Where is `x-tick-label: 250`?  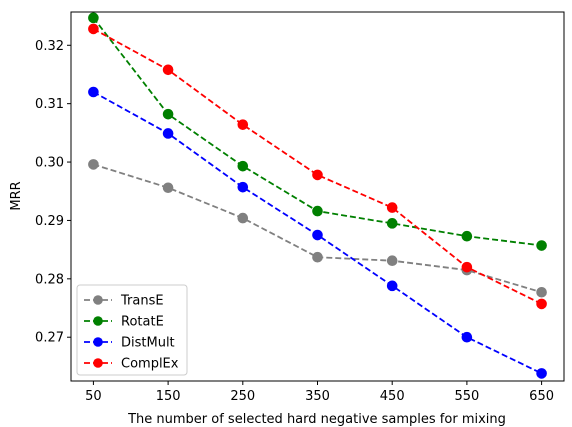 x-tick-label: 250 is located at coordinates (242, 396).